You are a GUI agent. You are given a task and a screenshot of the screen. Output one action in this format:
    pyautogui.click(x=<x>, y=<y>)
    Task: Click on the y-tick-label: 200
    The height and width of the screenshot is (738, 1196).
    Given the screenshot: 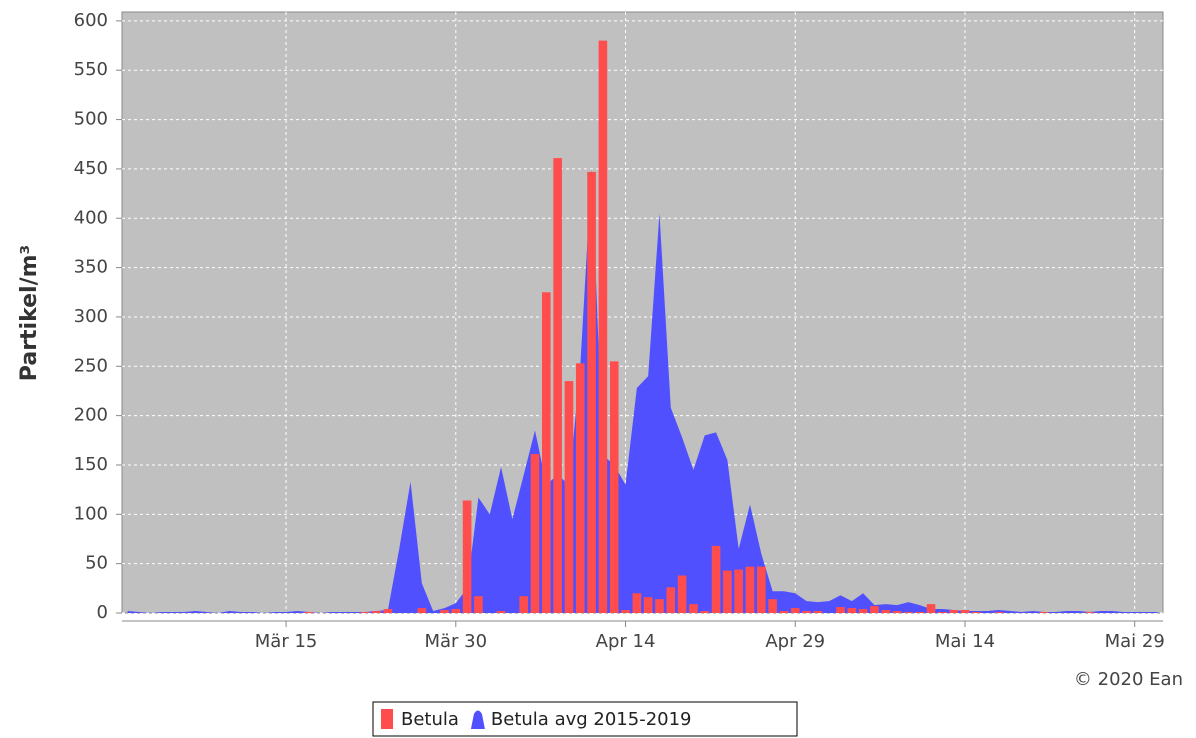 What is the action you would take?
    pyautogui.click(x=91, y=415)
    